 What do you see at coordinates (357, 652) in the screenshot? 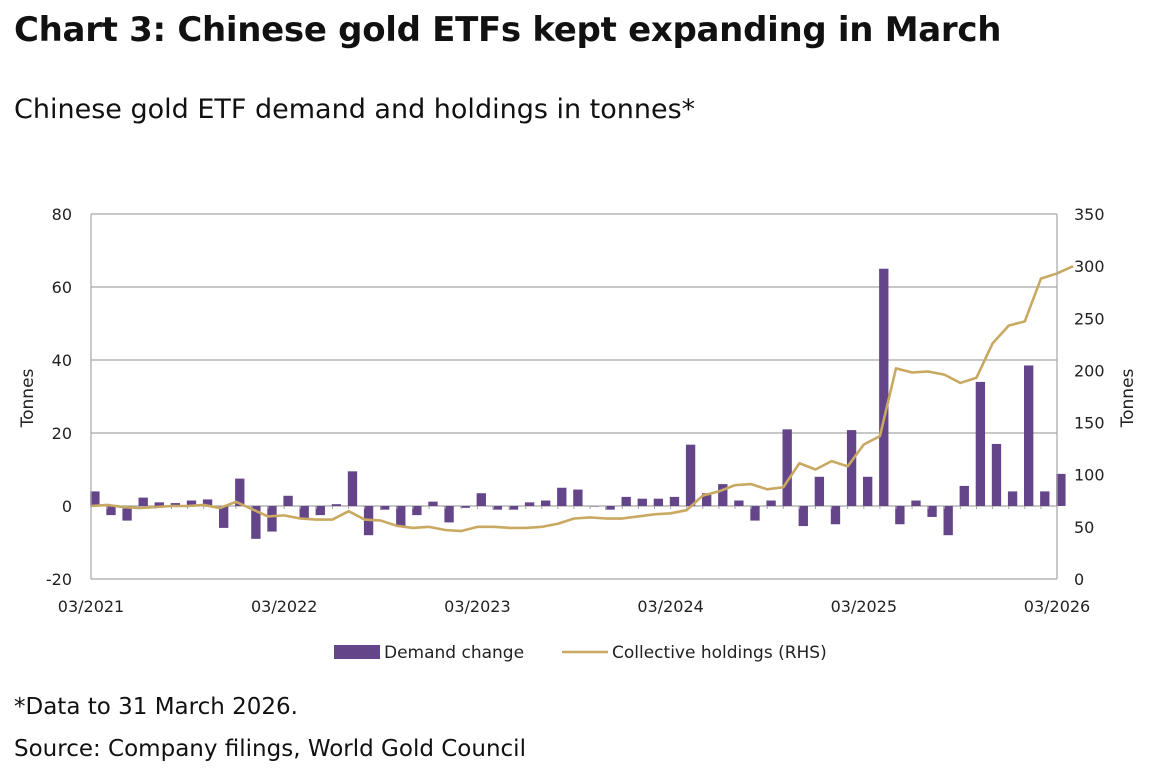
I see `legend-swatch-demand` at bounding box center [357, 652].